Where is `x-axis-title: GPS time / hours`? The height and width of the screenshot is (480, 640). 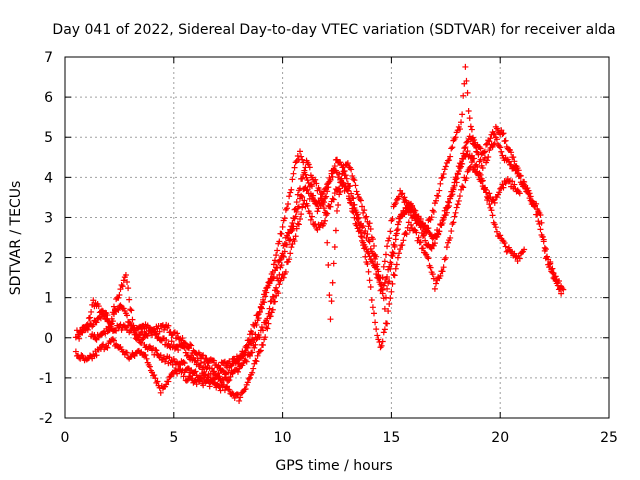
x-axis-title: GPS time / hours is located at coordinates (333, 466).